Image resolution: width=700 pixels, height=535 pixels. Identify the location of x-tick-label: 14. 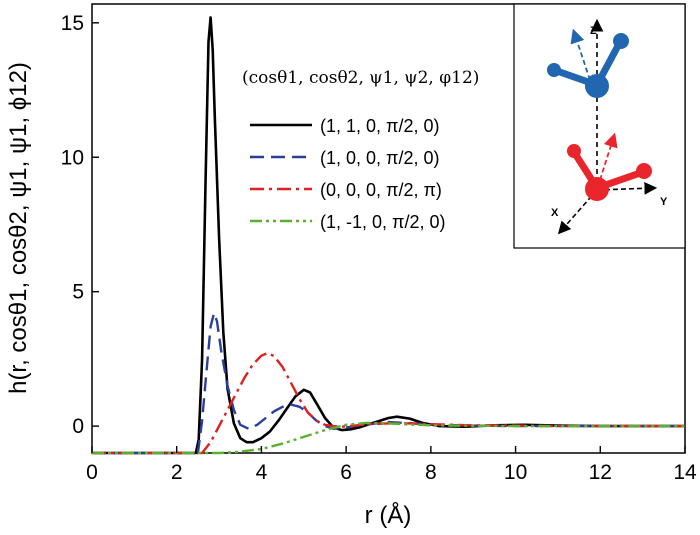
(685, 472).